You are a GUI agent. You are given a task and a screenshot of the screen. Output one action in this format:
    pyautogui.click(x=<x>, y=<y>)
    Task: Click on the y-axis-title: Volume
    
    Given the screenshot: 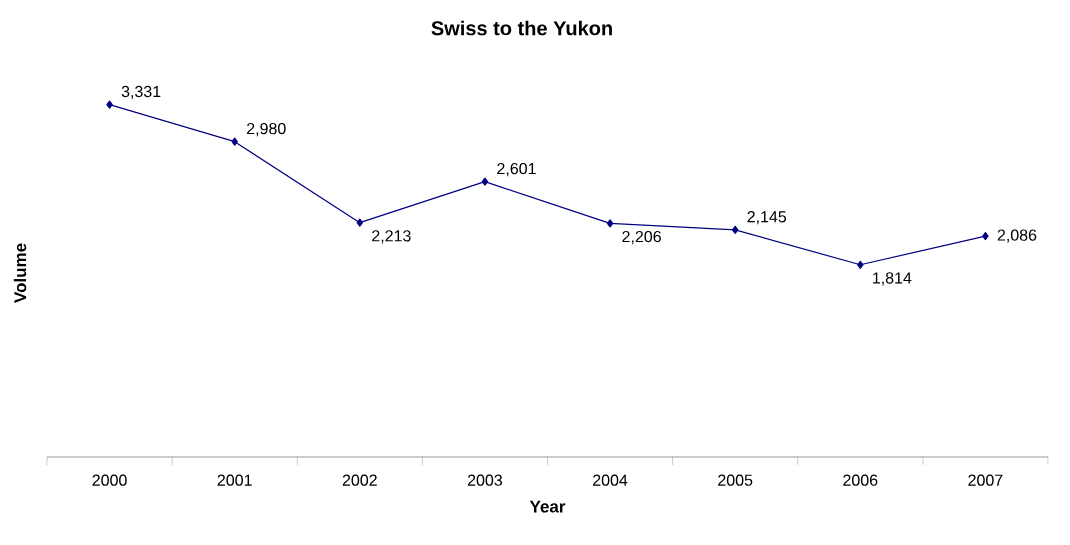 What is the action you would take?
    pyautogui.click(x=20, y=273)
    